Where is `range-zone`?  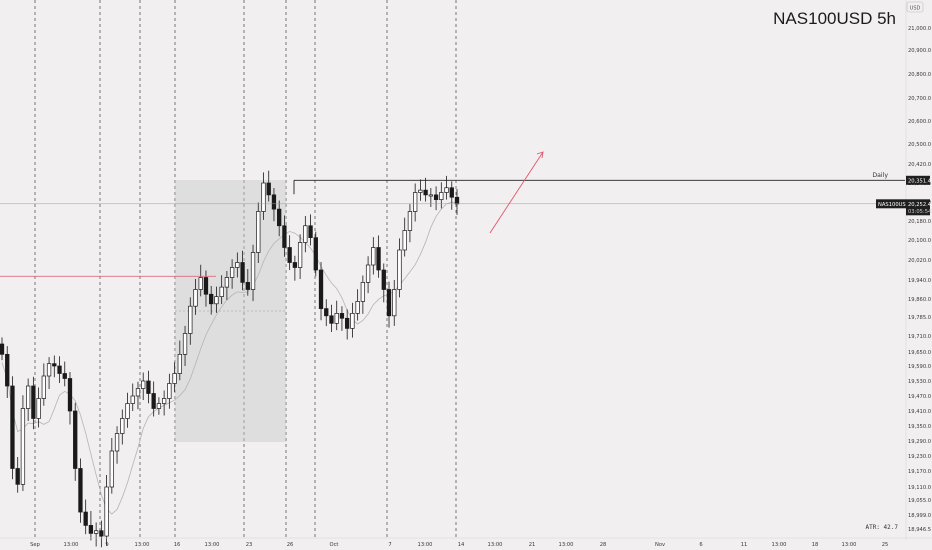 range-zone is located at coordinates (230, 311).